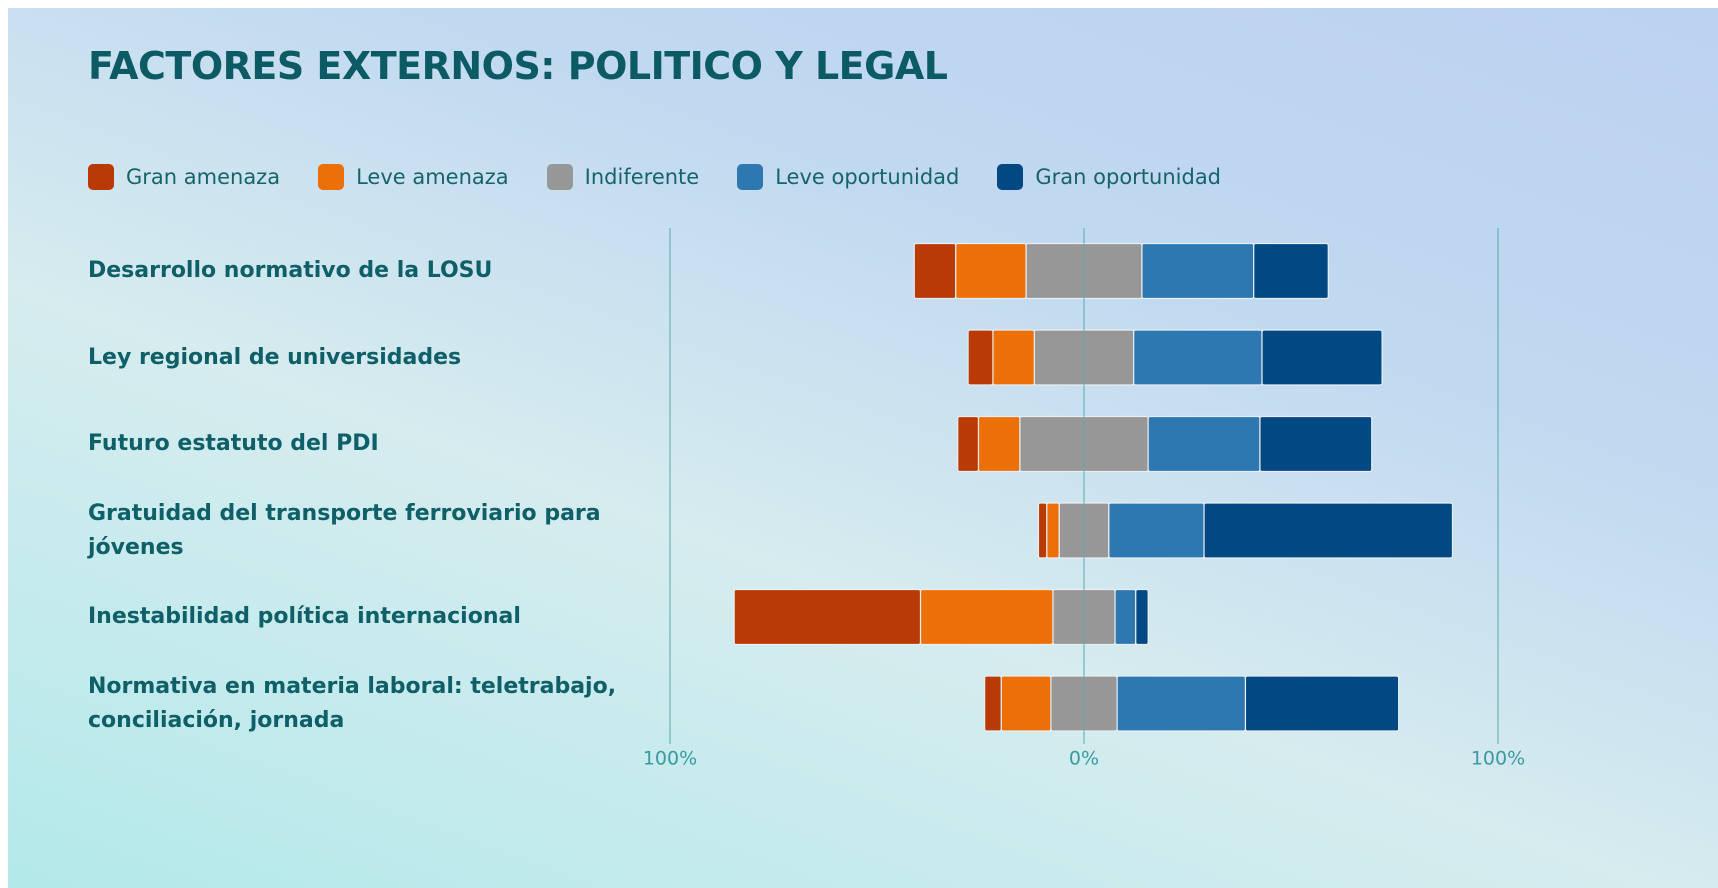  Describe the element at coordinates (233, 443) in the screenshot. I see `category-label: Futuro estatuto del PDI` at that location.